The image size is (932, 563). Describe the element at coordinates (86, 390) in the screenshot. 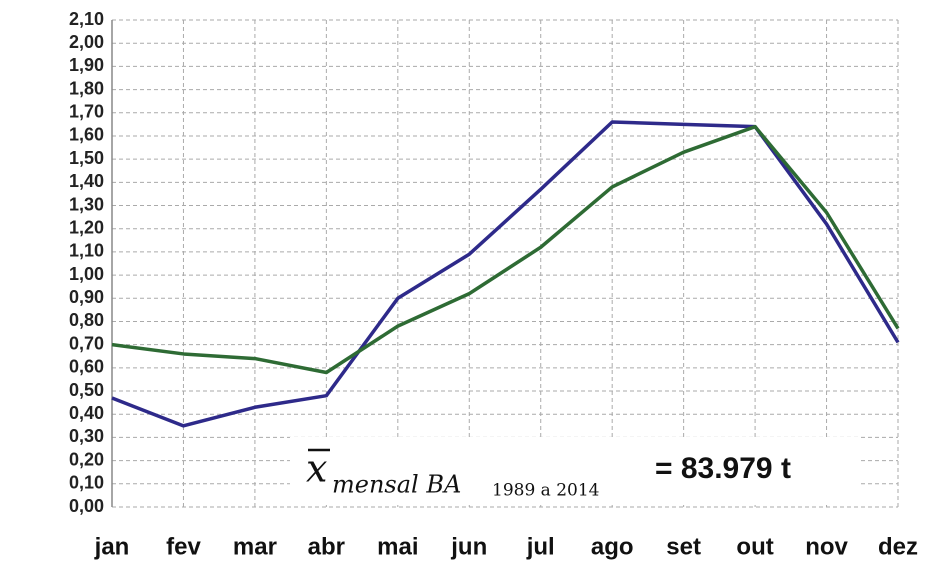

I see `y-tick-label: 0,50` at that location.